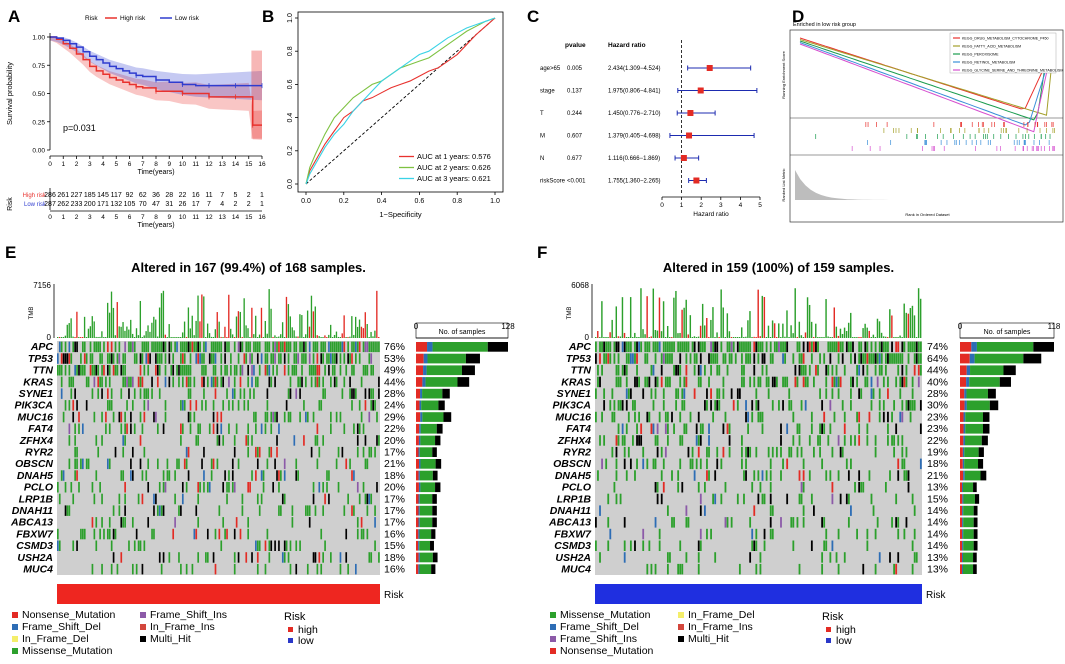  What do you see at coordinates (1007, 332) in the screenshot?
I see `bar-axis-label: No. of samples` at bounding box center [1007, 332].